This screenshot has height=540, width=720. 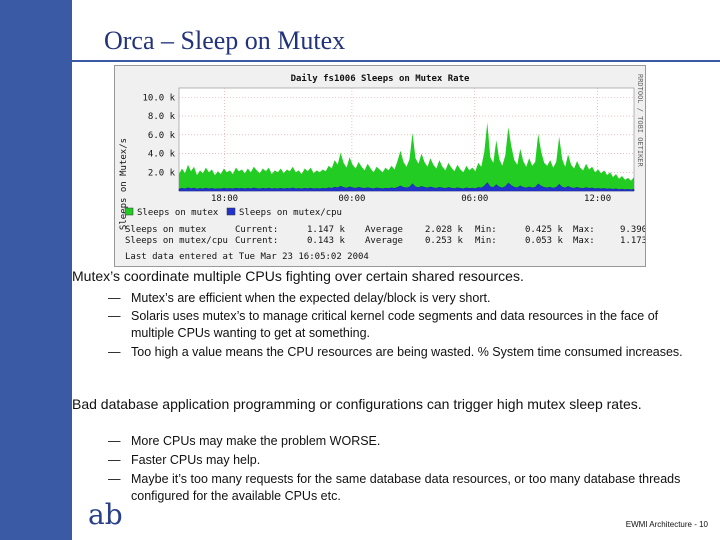 I want to click on slide-footer: EWMI Architecture - 10, so click(x=666, y=524).